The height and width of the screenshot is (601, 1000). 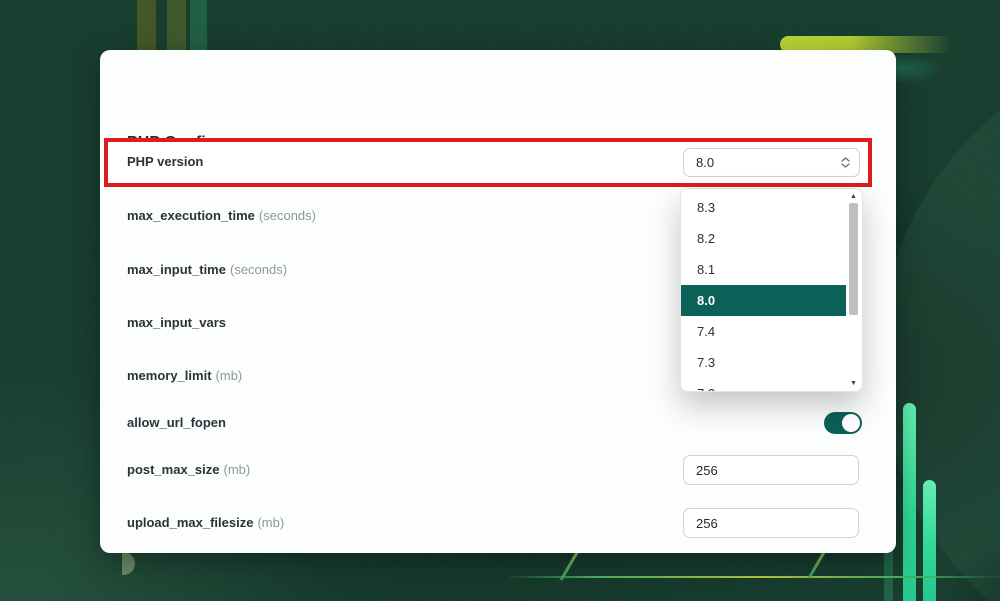 What do you see at coordinates (763, 384) in the screenshot?
I see `option-7-2: 7.2` at bounding box center [763, 384].